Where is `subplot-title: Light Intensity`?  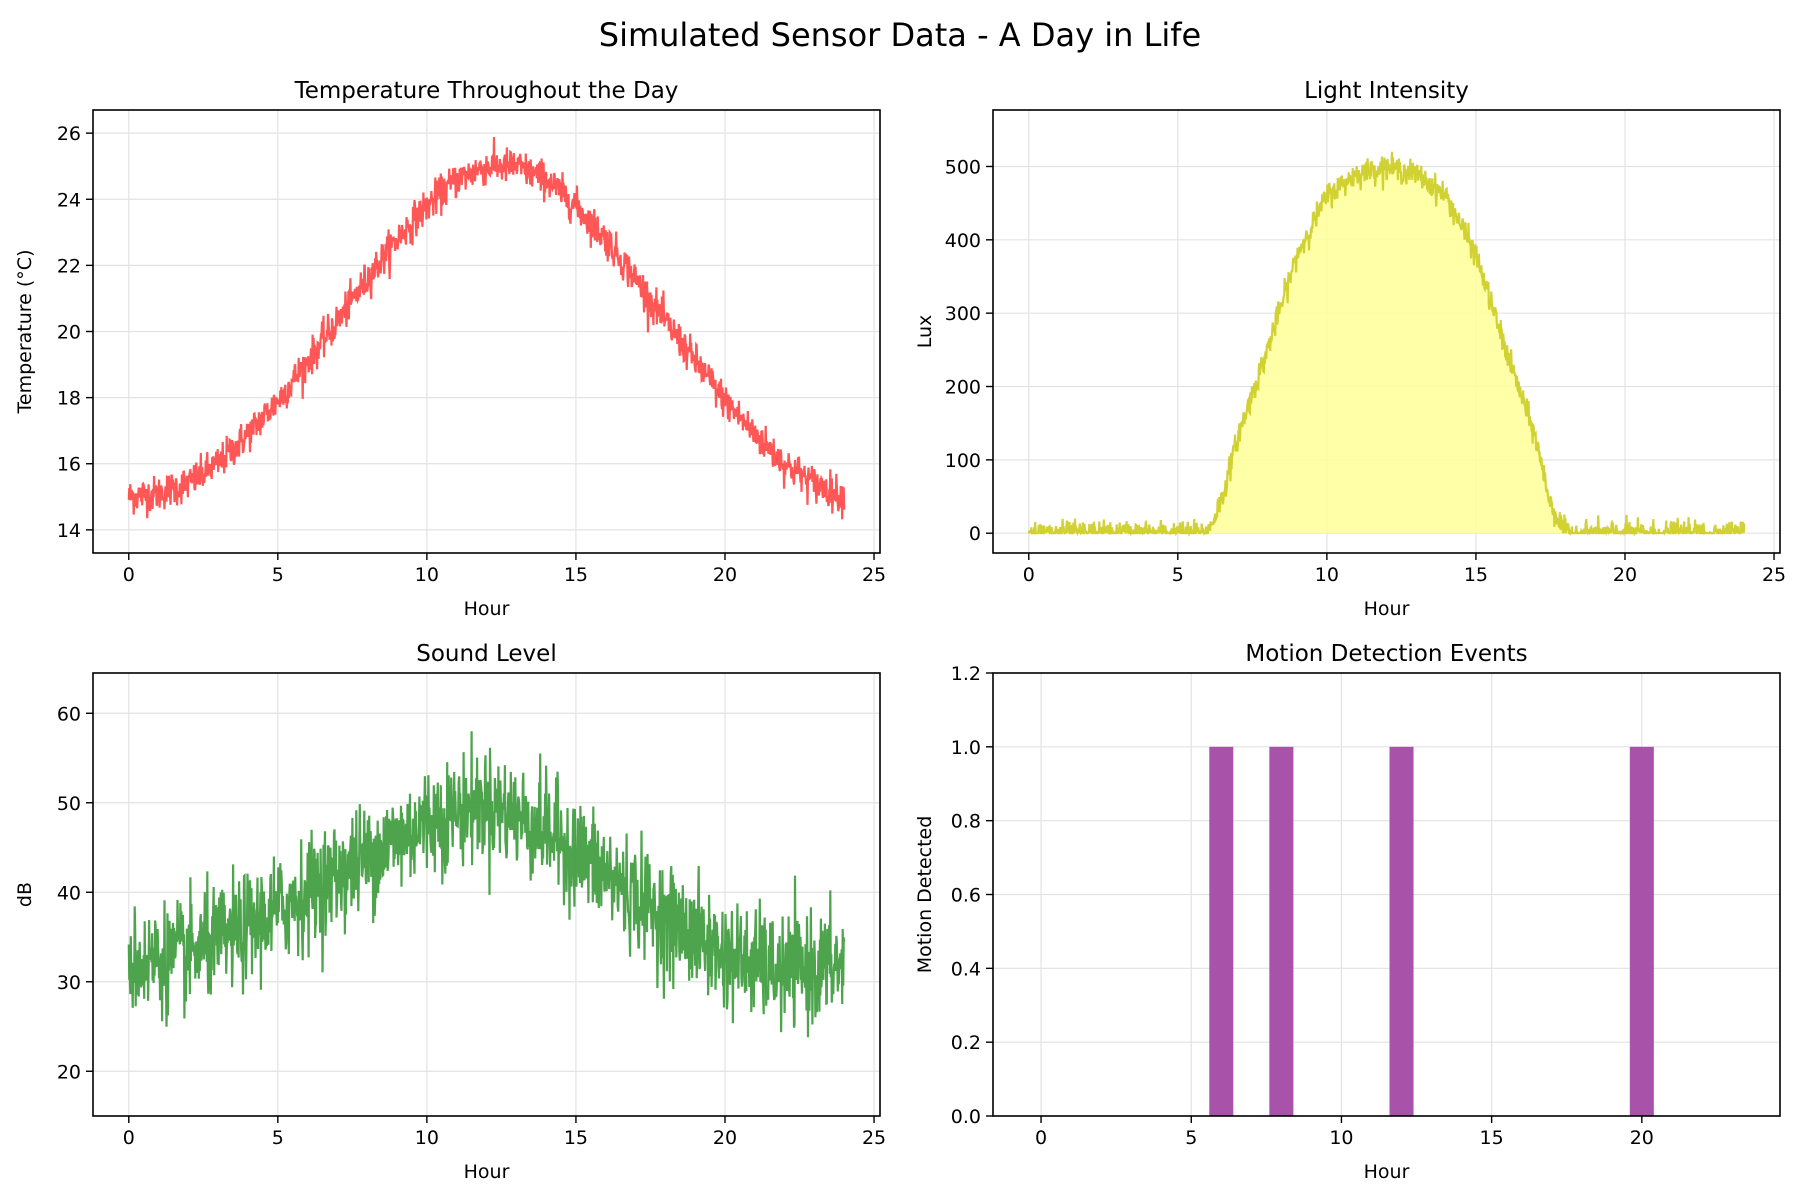
subplot-title: Light Intensity is located at coordinates (1386, 91).